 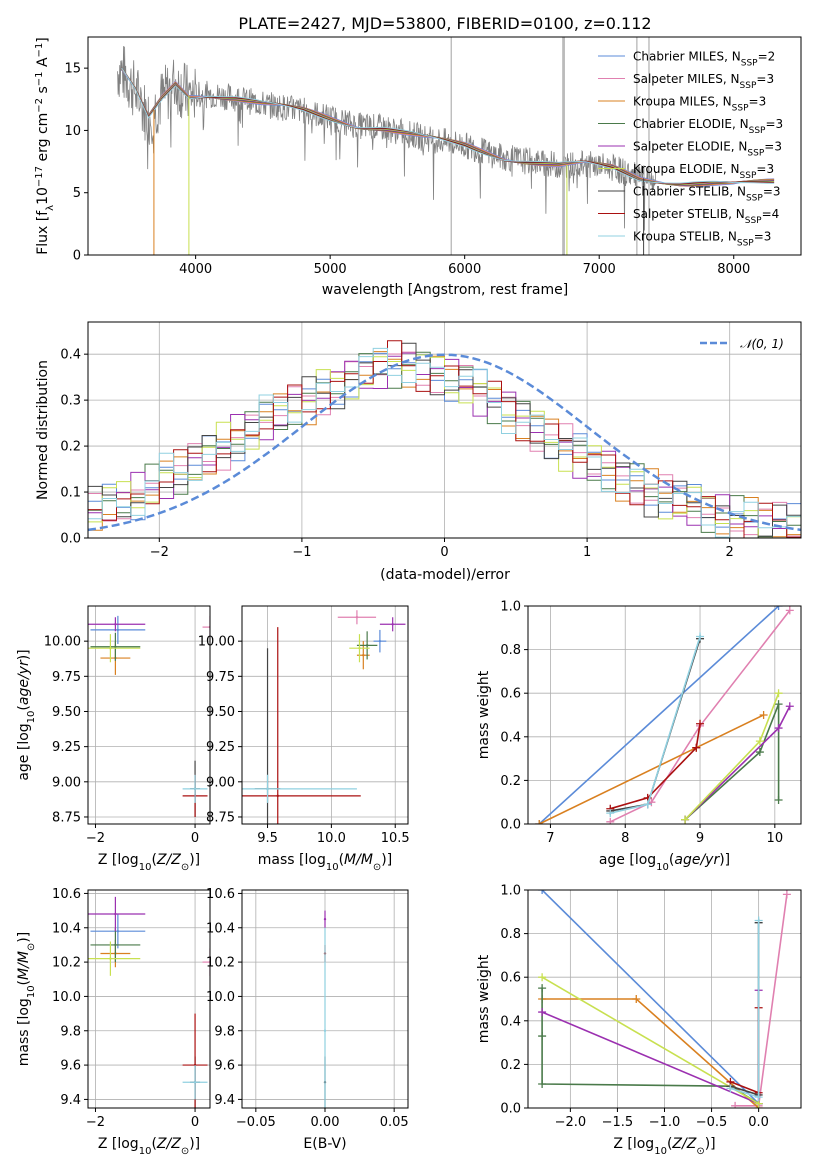 What do you see at coordinates (149, 862) in the screenshot?
I see `x-axis-label: Z [log10(Z/Z⊙)]` at bounding box center [149, 862].